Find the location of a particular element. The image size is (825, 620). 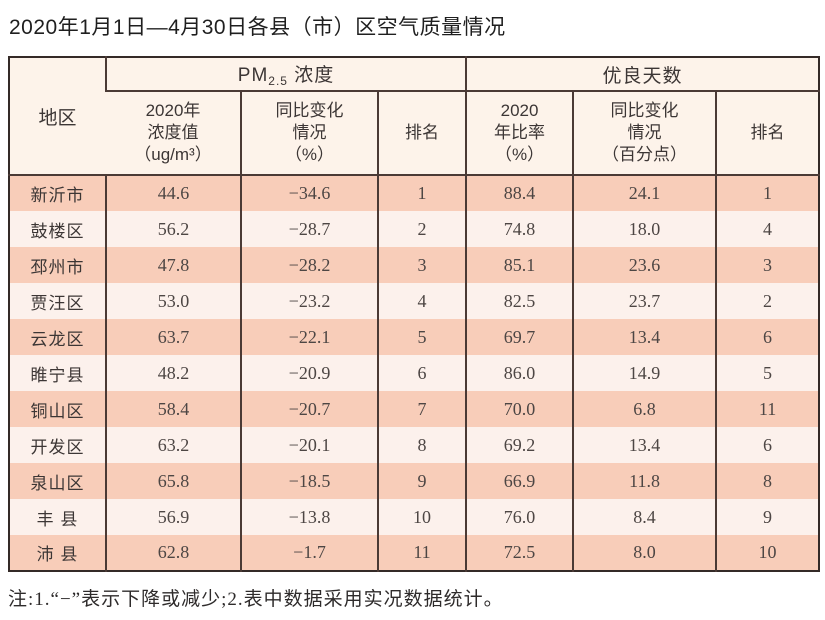

gd-rate-cell: 86.0 is located at coordinates (519, 373).